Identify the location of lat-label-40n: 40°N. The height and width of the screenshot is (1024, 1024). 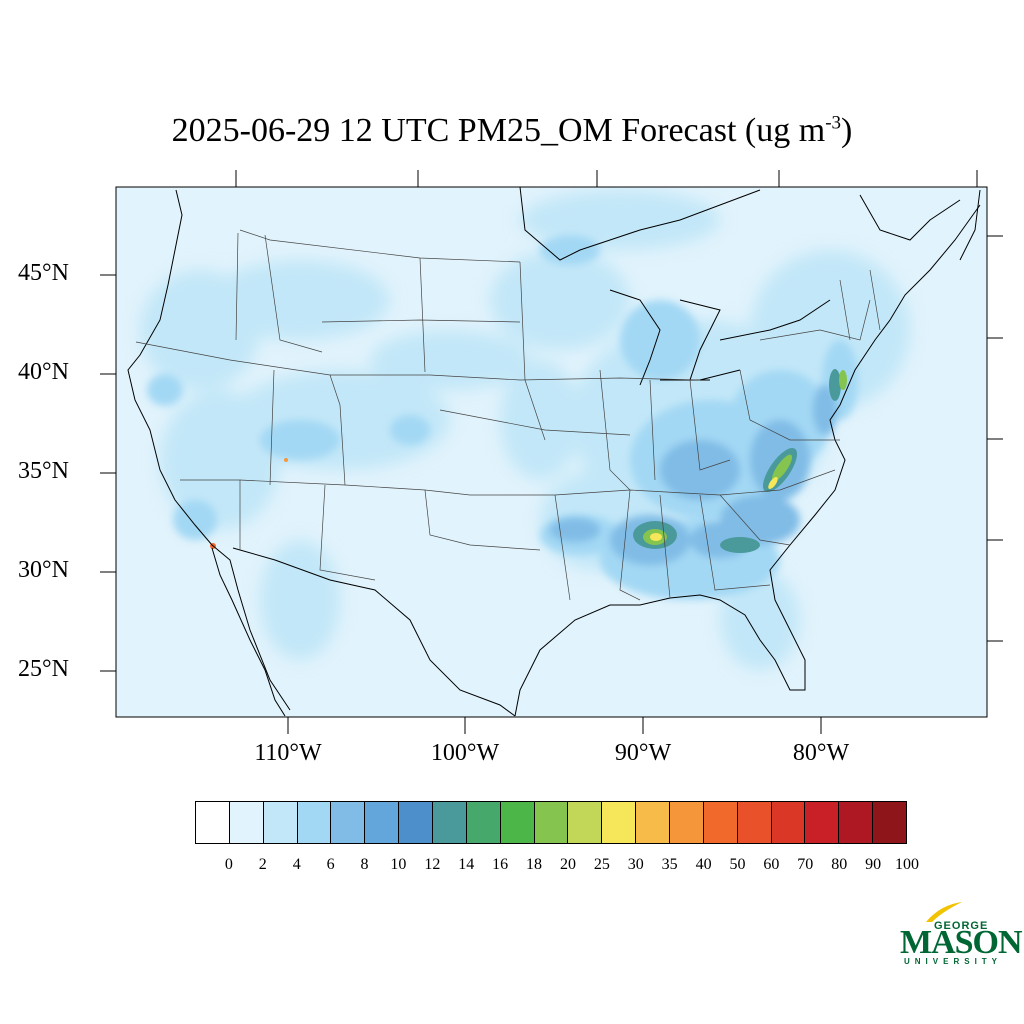
(43, 372).